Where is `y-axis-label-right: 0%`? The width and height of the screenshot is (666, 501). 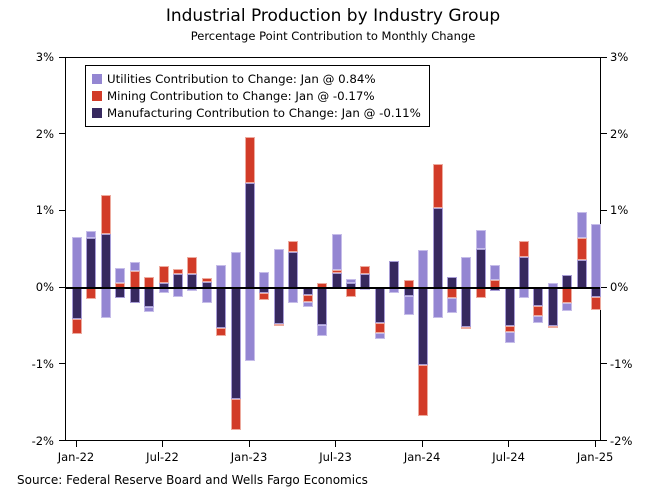
y-axis-label-right: 0% is located at coordinates (619, 287).